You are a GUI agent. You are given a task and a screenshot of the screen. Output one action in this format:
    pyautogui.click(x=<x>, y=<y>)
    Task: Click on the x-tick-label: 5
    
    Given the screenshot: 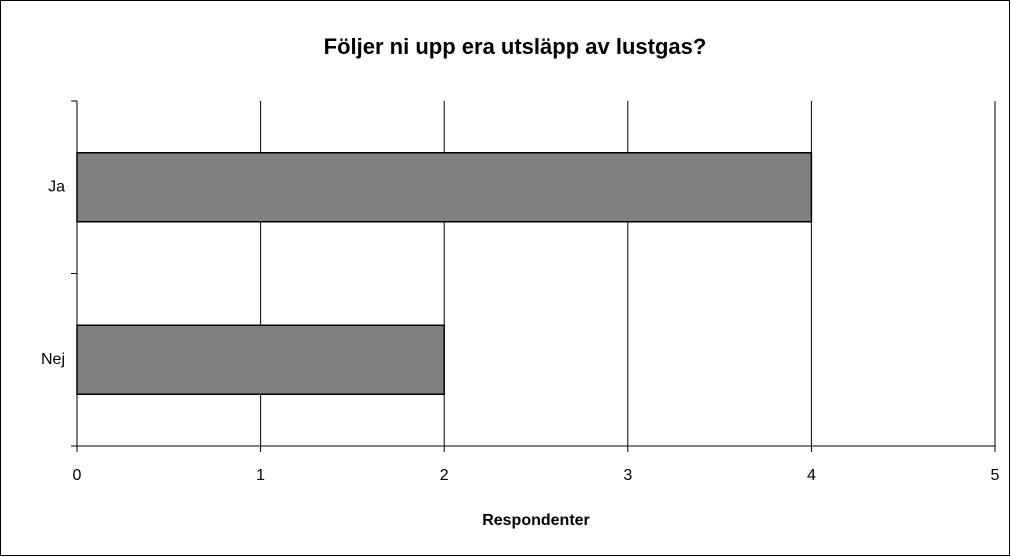 What is the action you would take?
    pyautogui.click(x=995, y=475)
    